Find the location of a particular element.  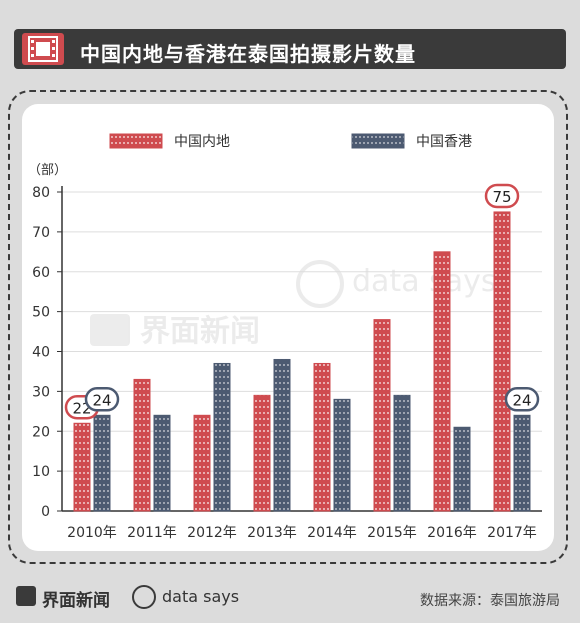

x-tick-label: 2015年 is located at coordinates (392, 533).